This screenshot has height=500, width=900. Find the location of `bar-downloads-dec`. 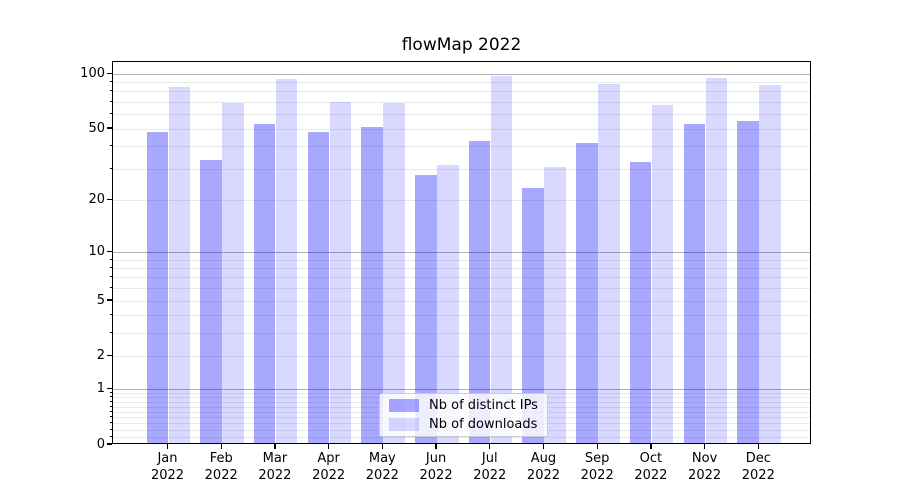

bar-downloads-dec is located at coordinates (770, 264).